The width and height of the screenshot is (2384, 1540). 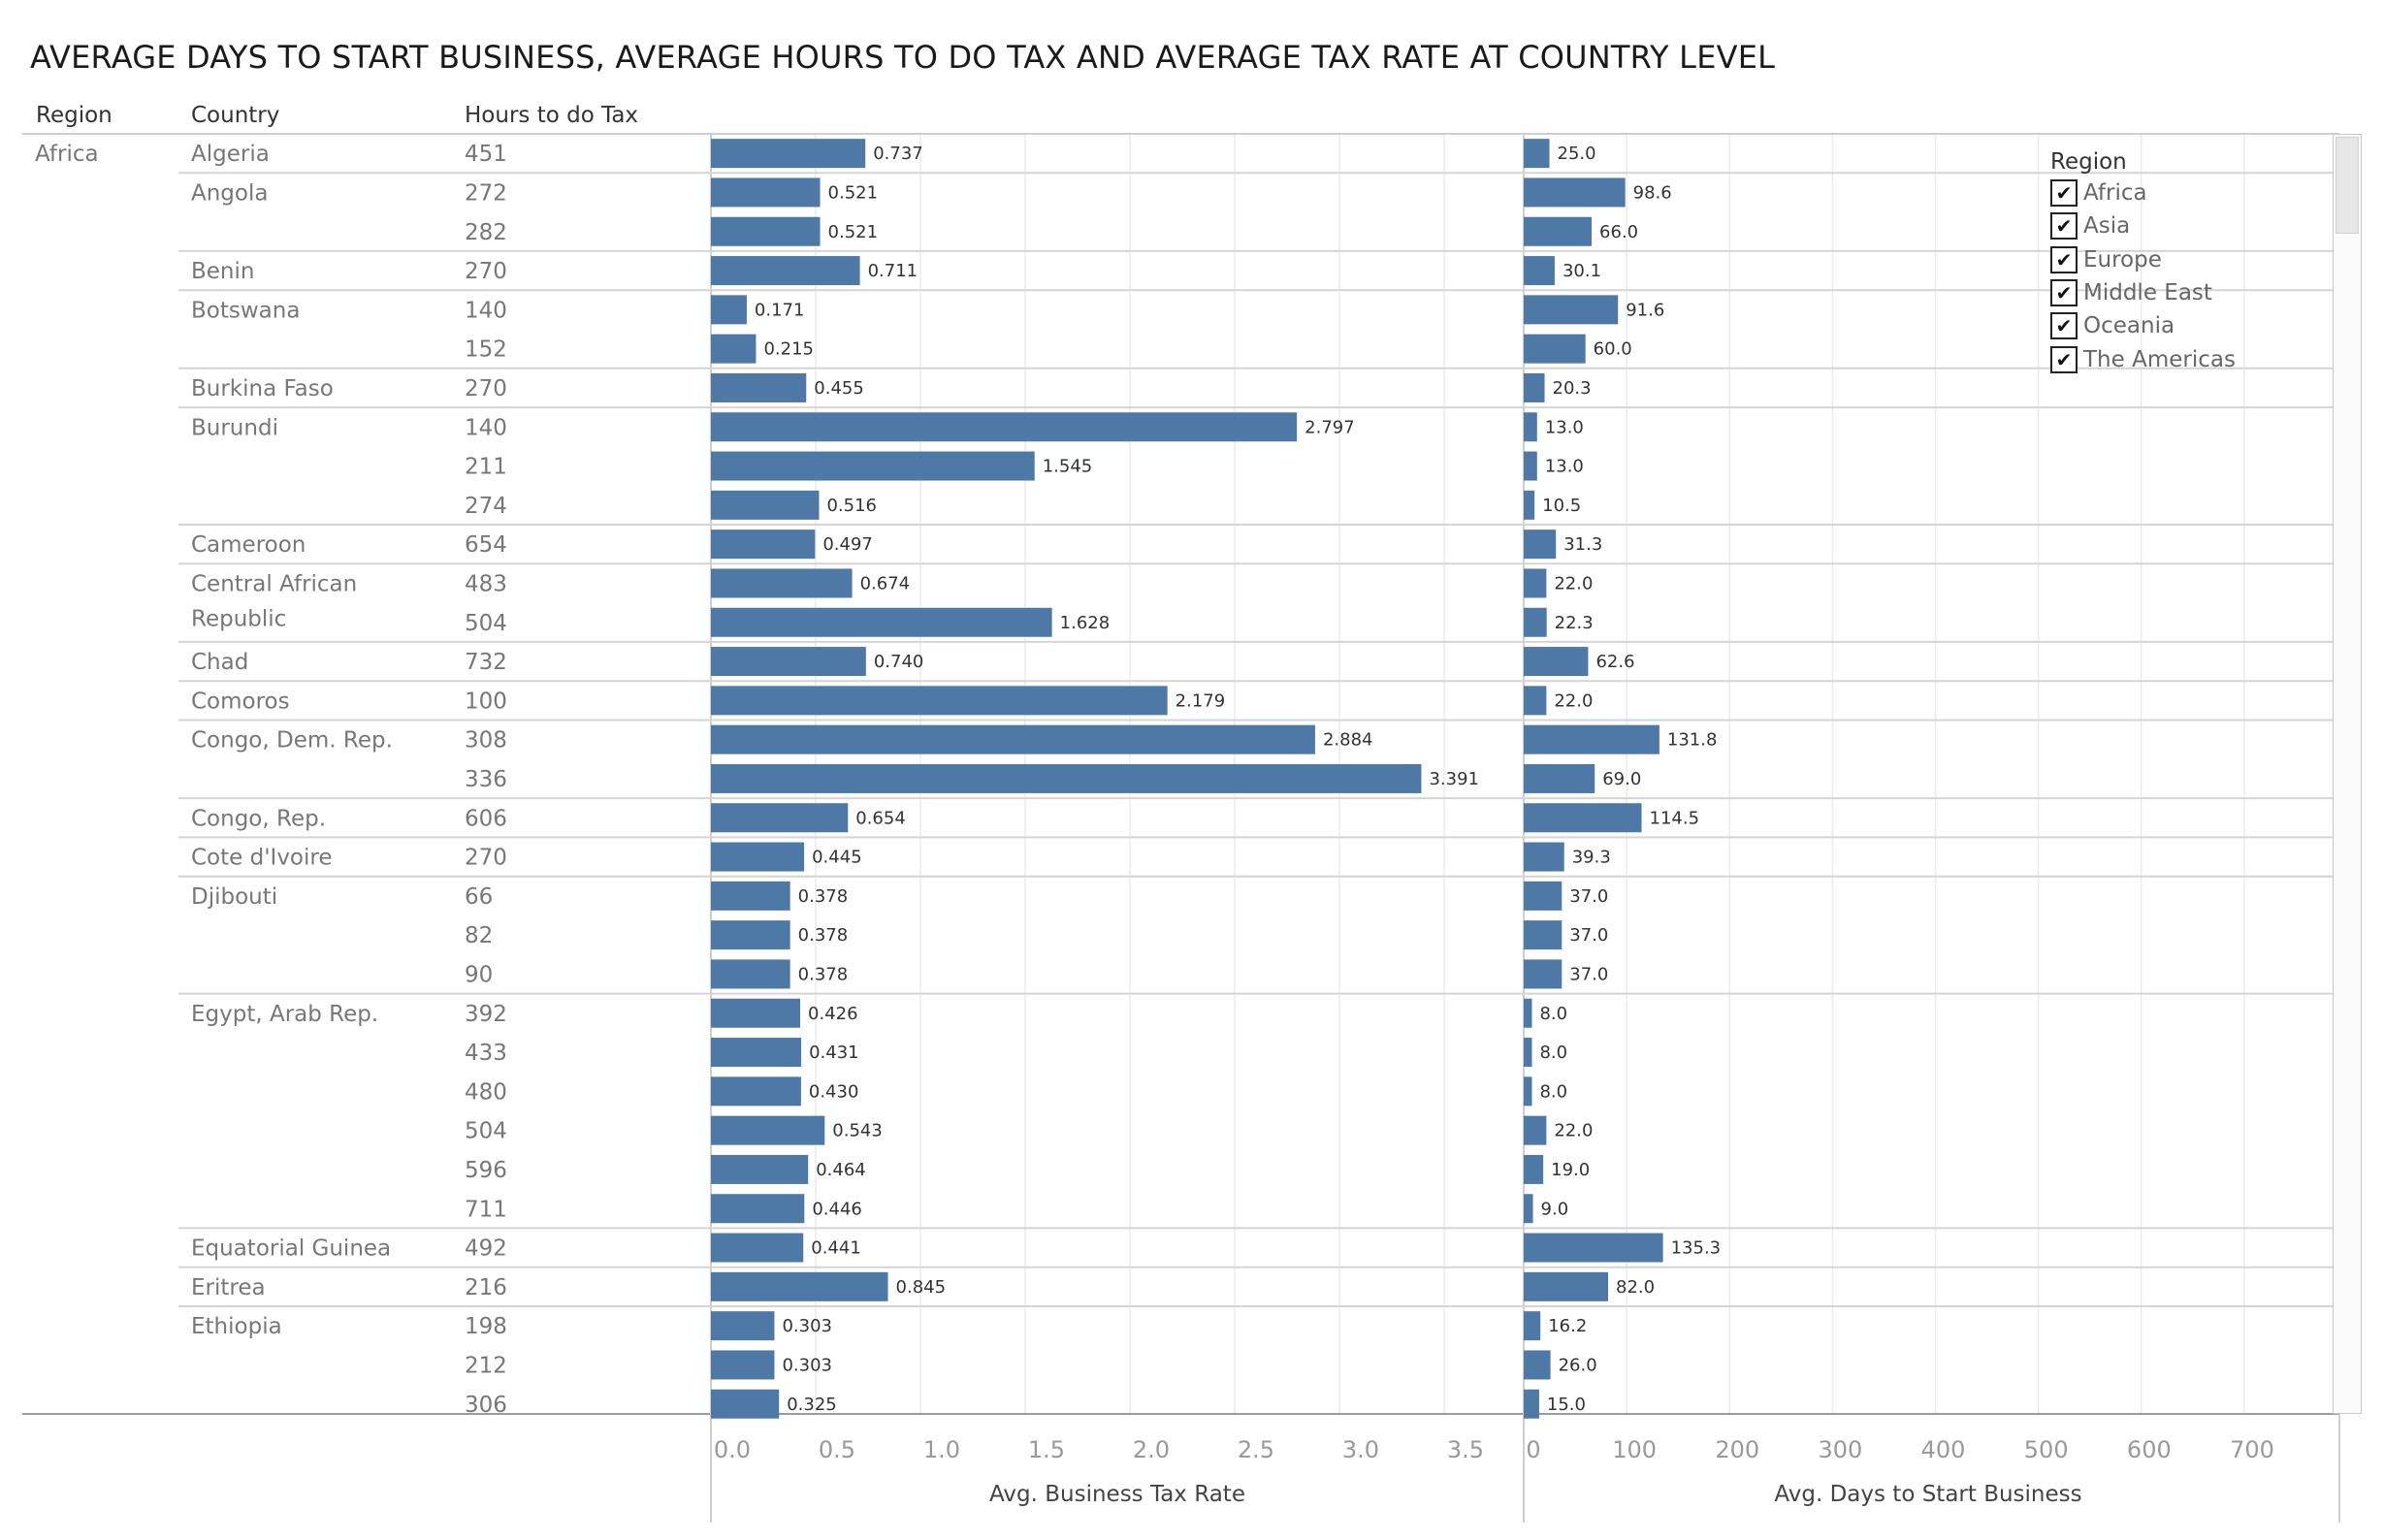 What do you see at coordinates (291, 1249) in the screenshot?
I see `country-label: Equatorial Guinea` at bounding box center [291, 1249].